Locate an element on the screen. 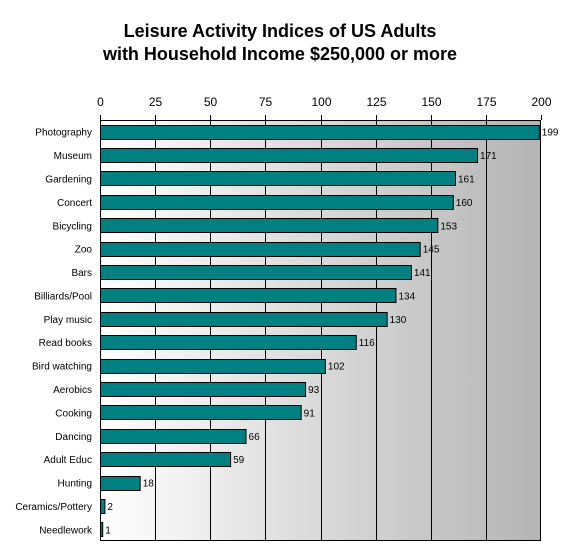 The width and height of the screenshot is (562, 552). bar-cooking is located at coordinates (201, 412).